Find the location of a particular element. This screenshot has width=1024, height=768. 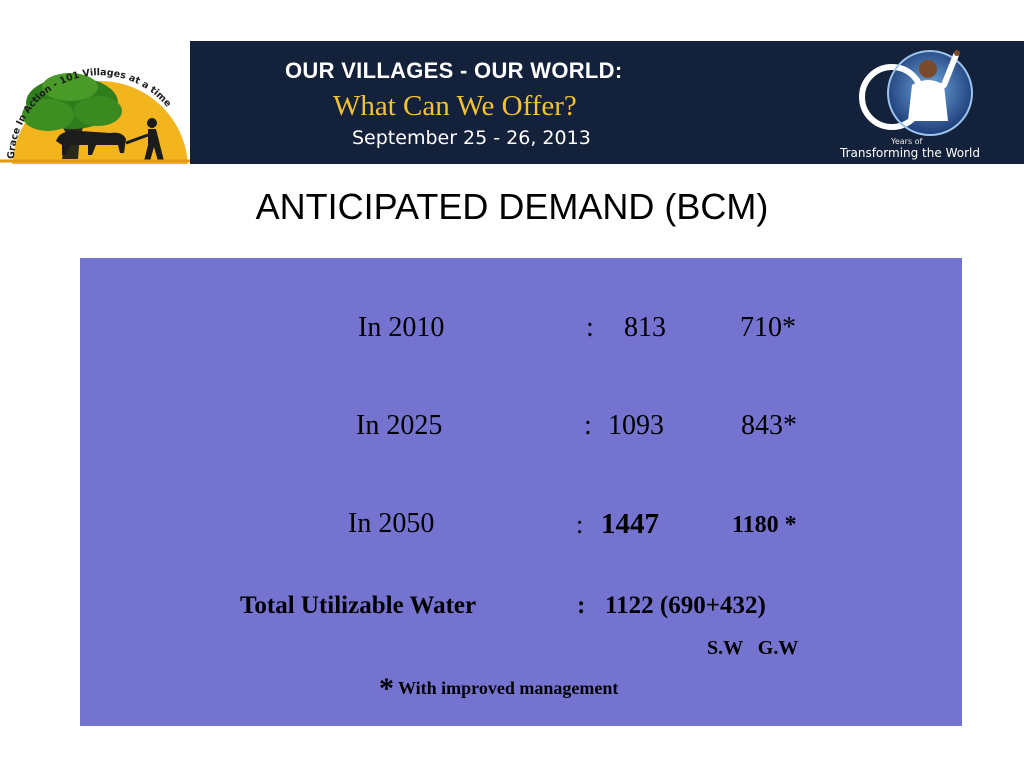

demand-year: In 2050 is located at coordinates (391, 523).